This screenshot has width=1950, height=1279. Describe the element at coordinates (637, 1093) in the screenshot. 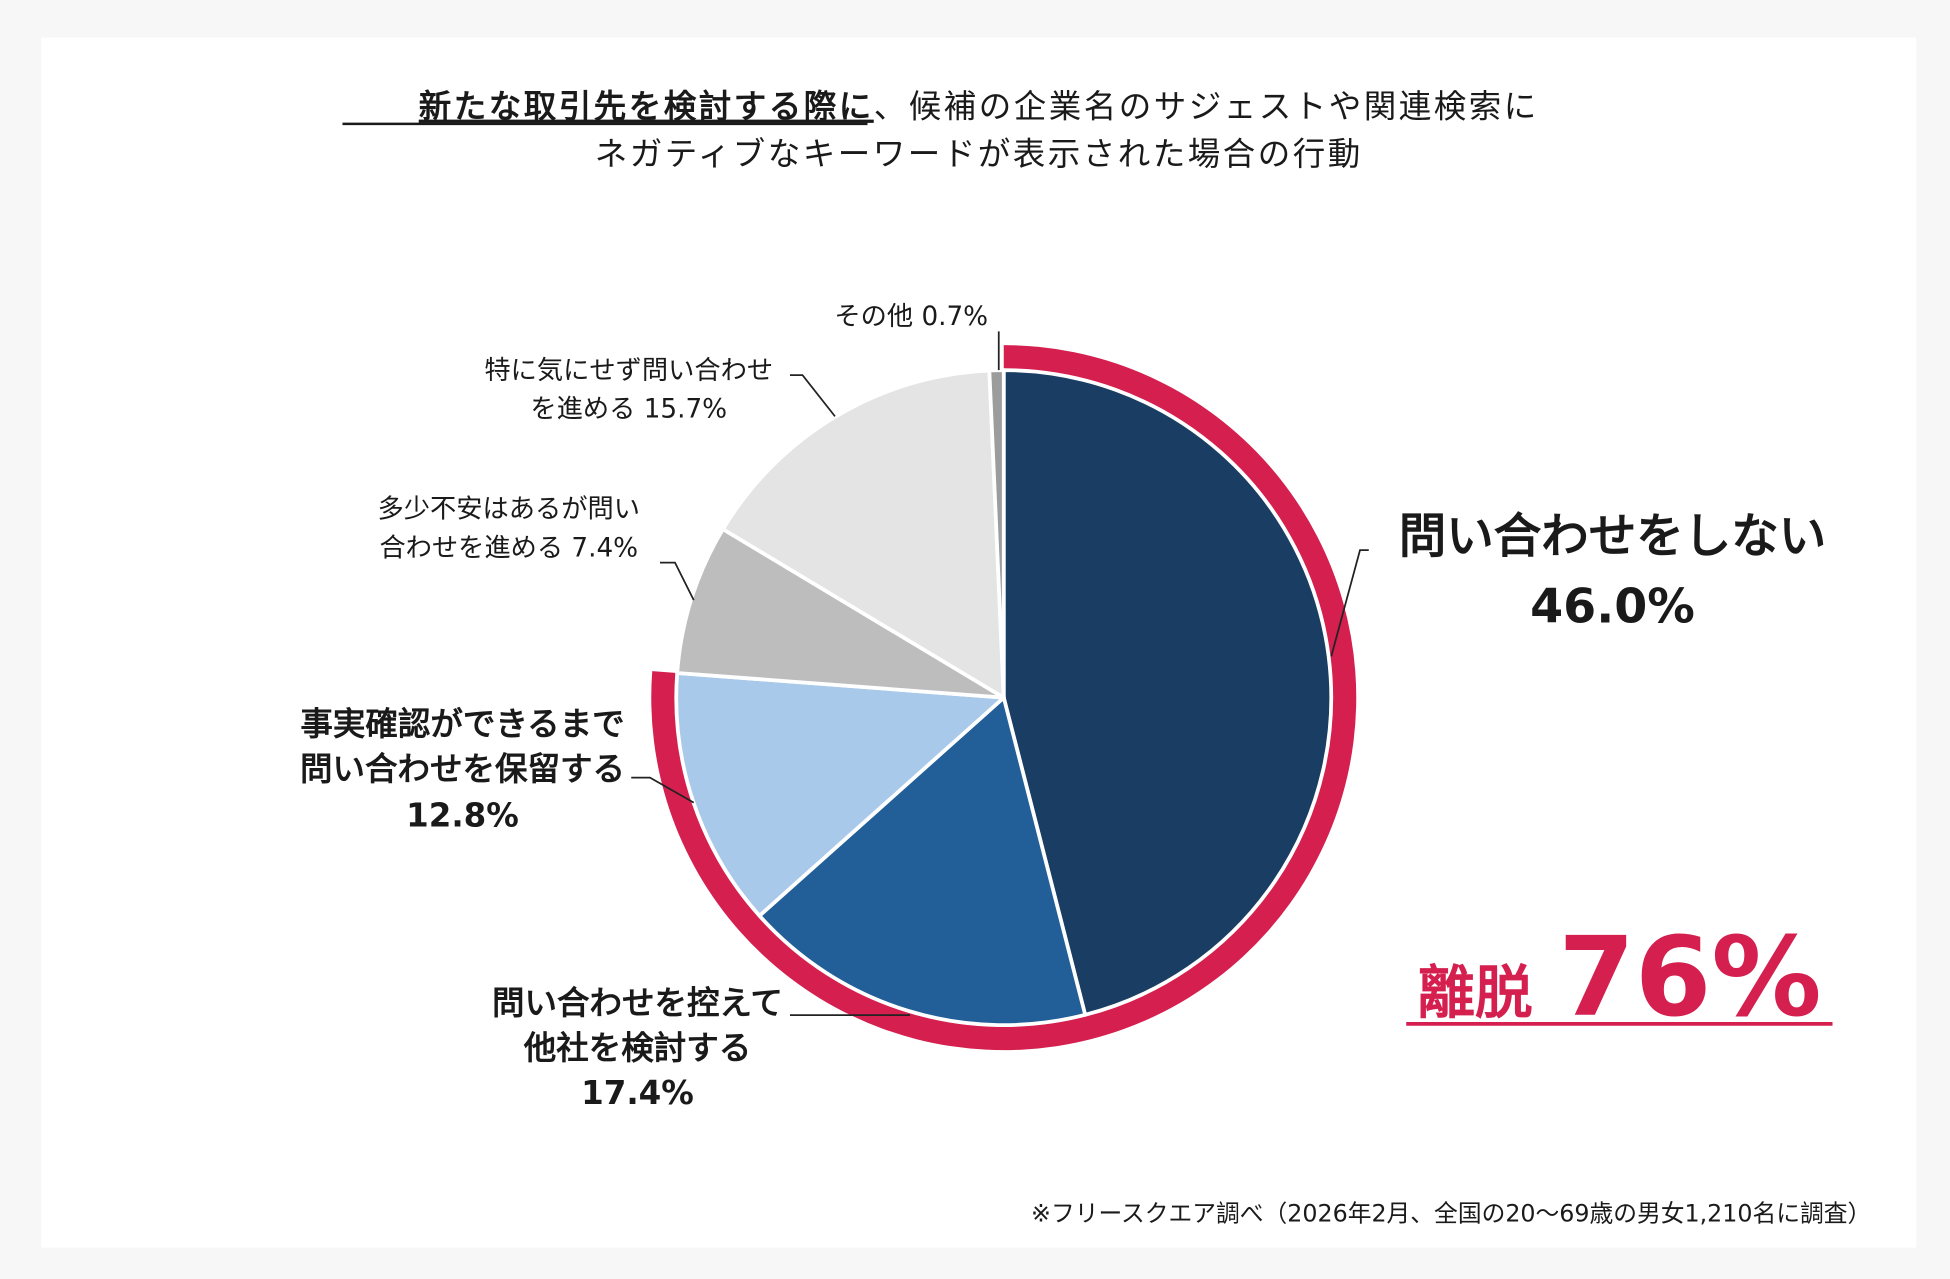

I see `label-s1-value: 17.4%` at that location.